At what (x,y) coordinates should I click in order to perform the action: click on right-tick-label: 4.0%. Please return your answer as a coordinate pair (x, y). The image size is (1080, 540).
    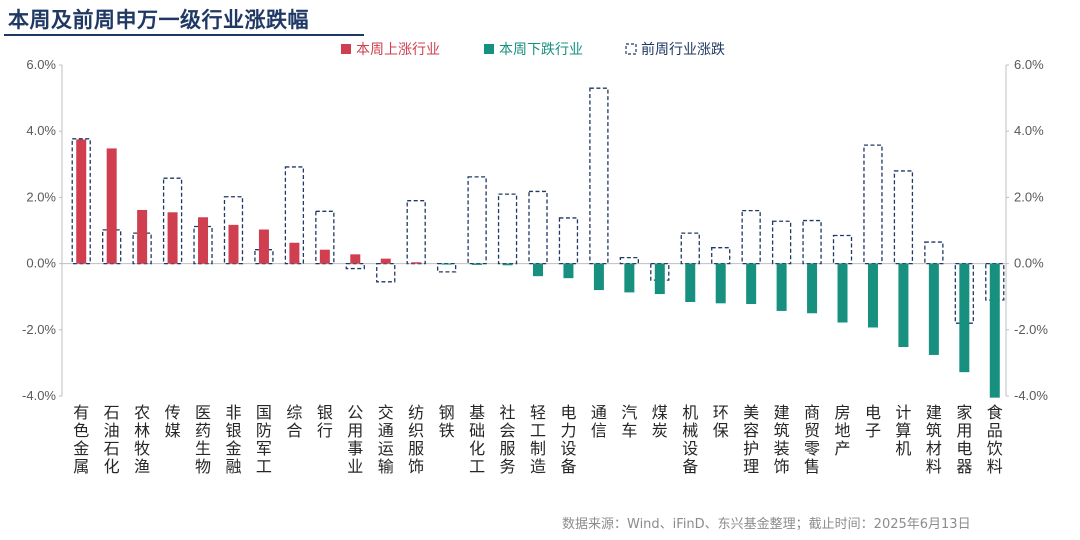
    Looking at the image, I should click on (1029, 130).